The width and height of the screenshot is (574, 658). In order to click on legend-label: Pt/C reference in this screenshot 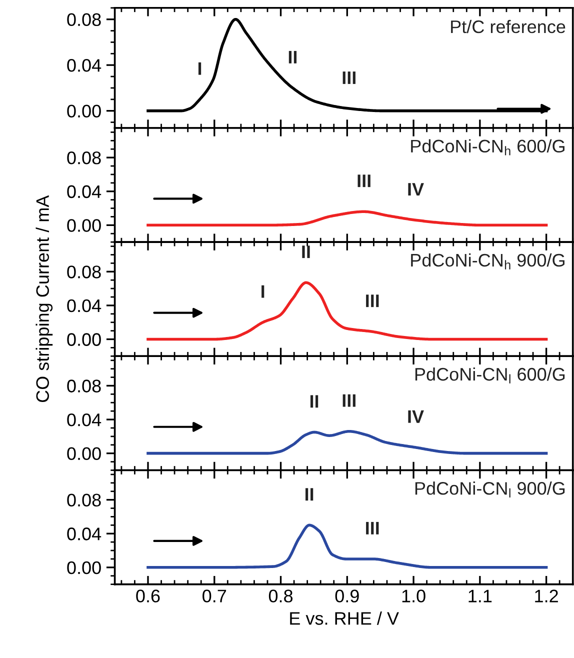, I will do `click(508, 27)`.